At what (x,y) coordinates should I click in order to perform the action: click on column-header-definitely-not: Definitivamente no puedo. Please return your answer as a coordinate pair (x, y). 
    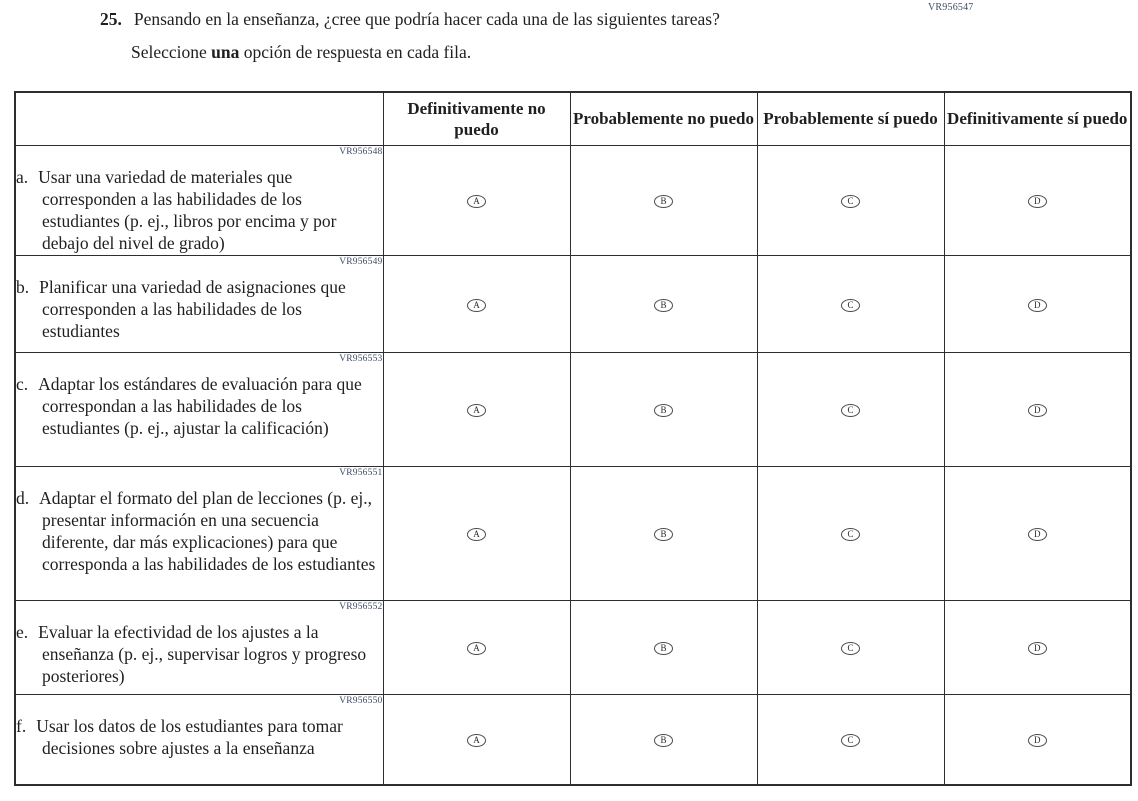
    Looking at the image, I should click on (476, 118).